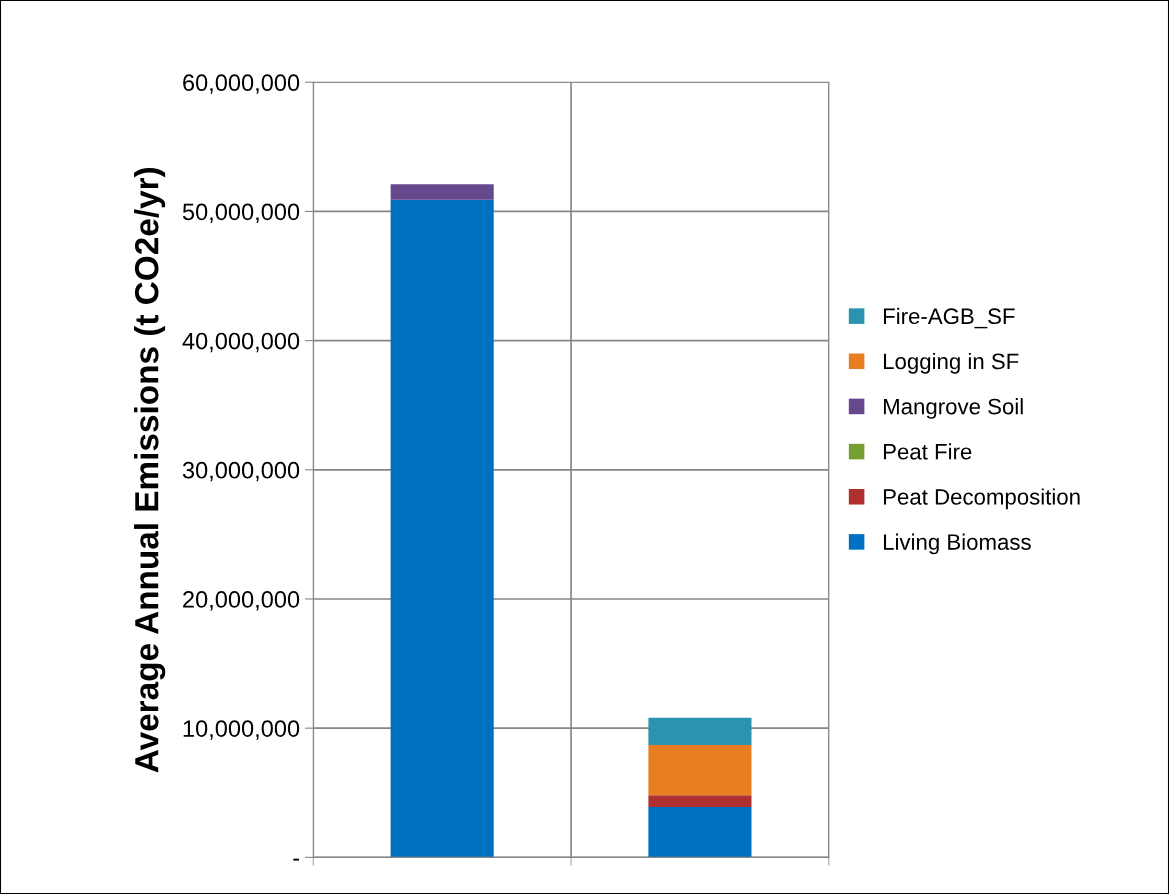 The width and height of the screenshot is (1169, 894). What do you see at coordinates (981, 499) in the screenshot?
I see `legend-label: Peat Decomposition` at bounding box center [981, 499].